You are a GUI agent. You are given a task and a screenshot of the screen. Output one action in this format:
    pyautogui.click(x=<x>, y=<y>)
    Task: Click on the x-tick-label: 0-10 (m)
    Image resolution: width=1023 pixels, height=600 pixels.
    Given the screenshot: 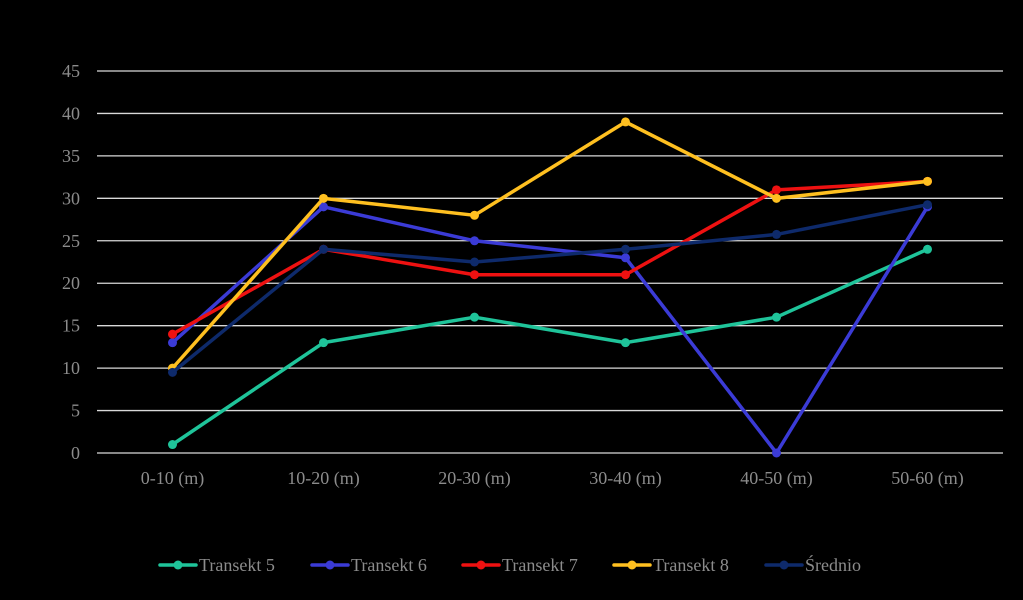 What is the action you would take?
    pyautogui.click(x=172, y=478)
    